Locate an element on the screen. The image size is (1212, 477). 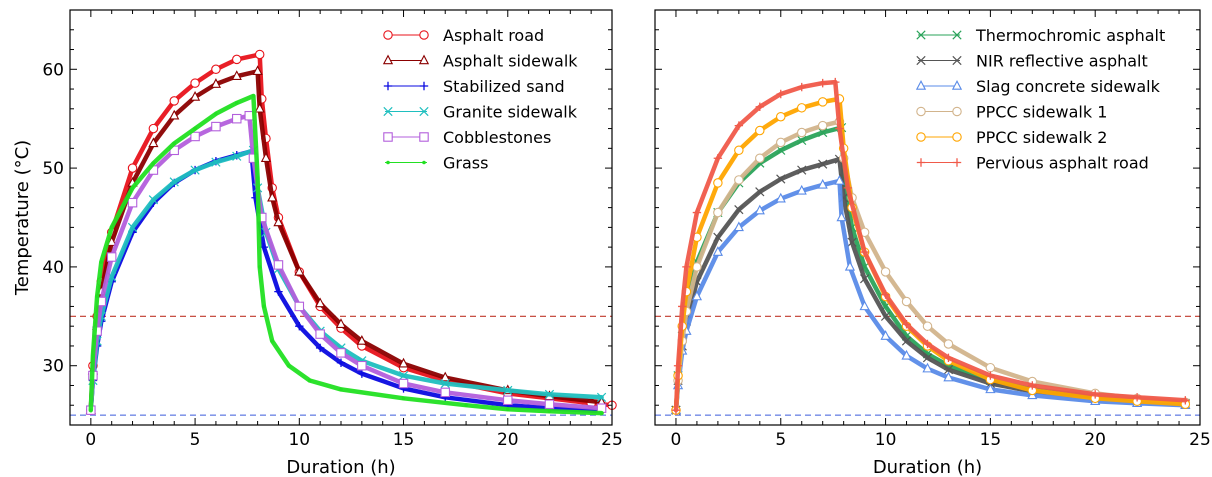
x-tick-label: 0 is located at coordinates (676, 440).